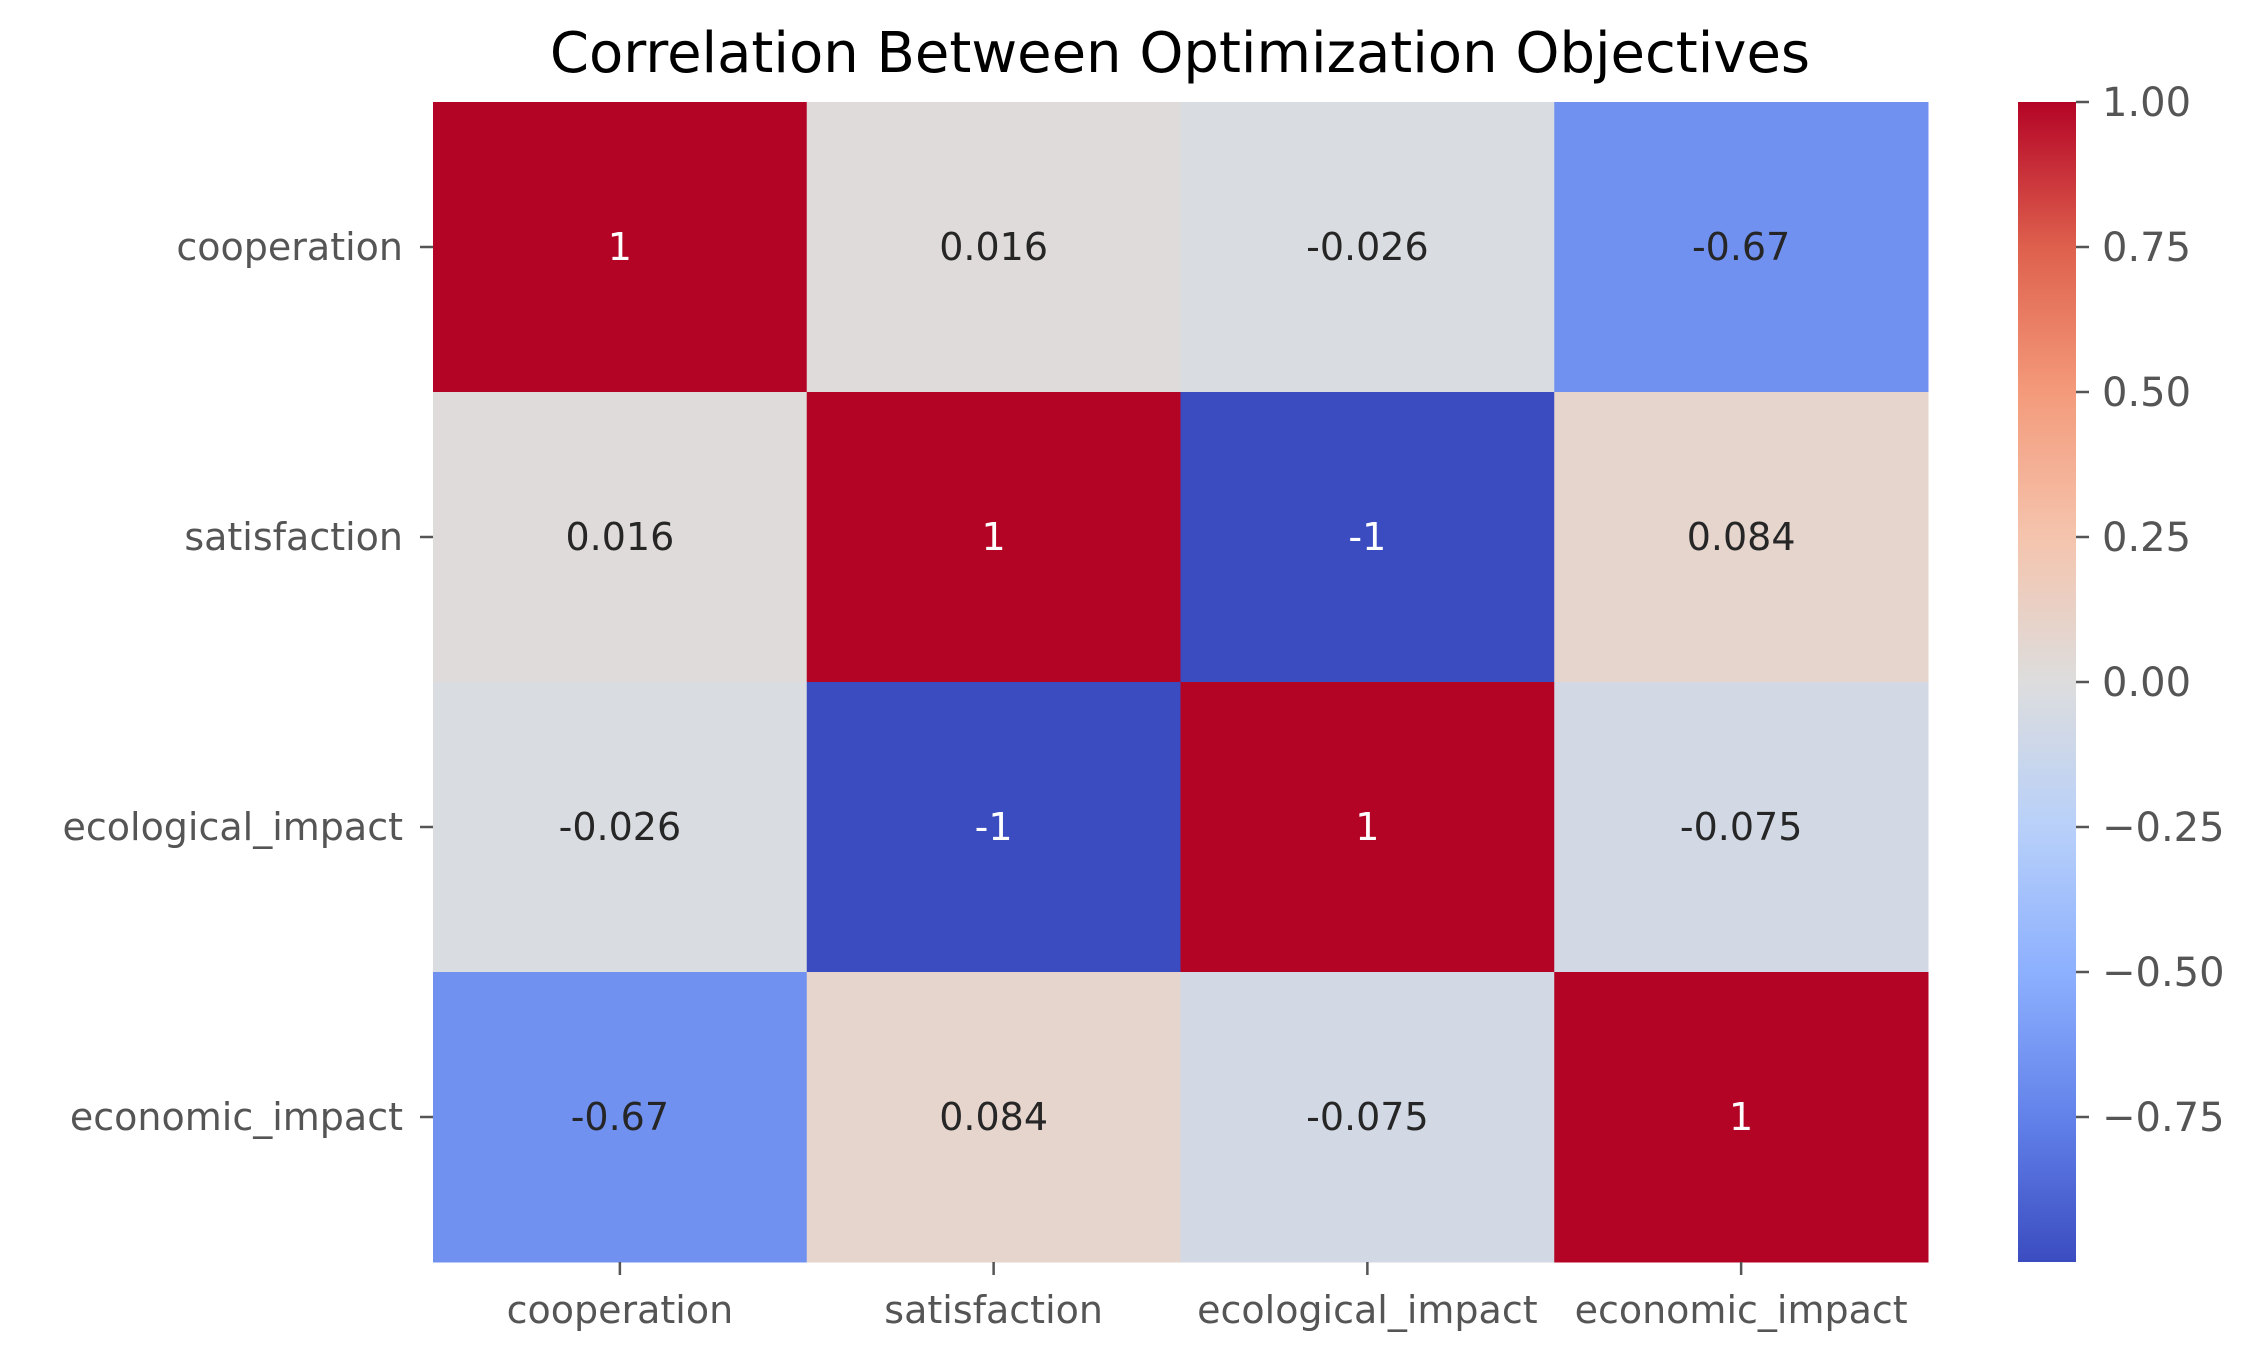 This screenshot has height=1356, width=2257. What do you see at coordinates (2146, 248) in the screenshot?
I see `colorbar-tick-label: 0.75` at bounding box center [2146, 248].